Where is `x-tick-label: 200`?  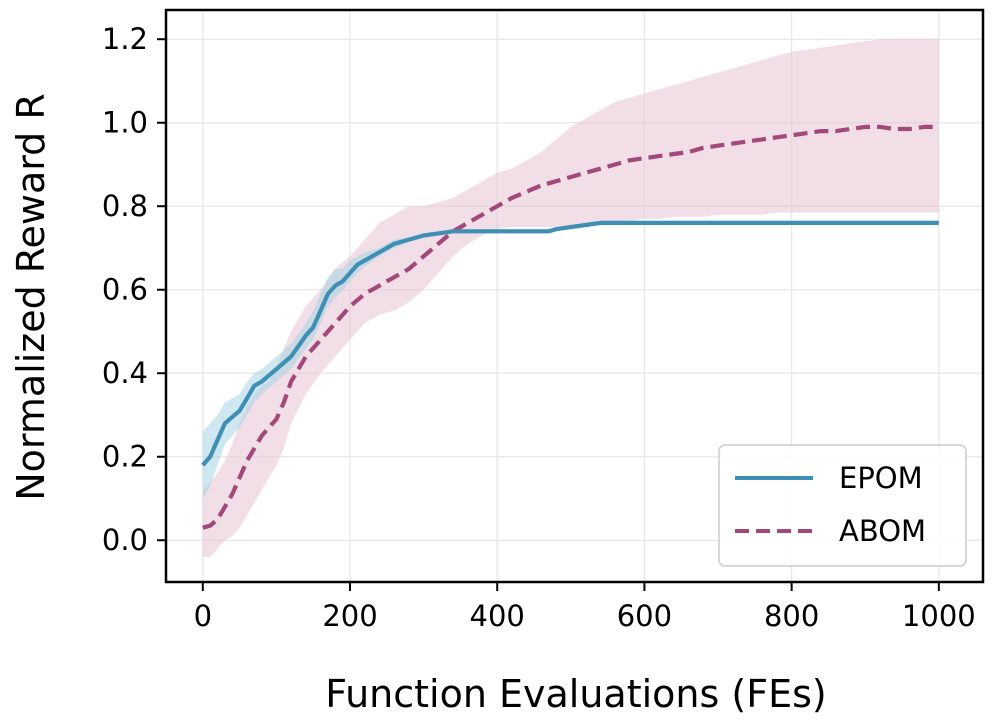
x-tick-label: 200 is located at coordinates (349, 616).